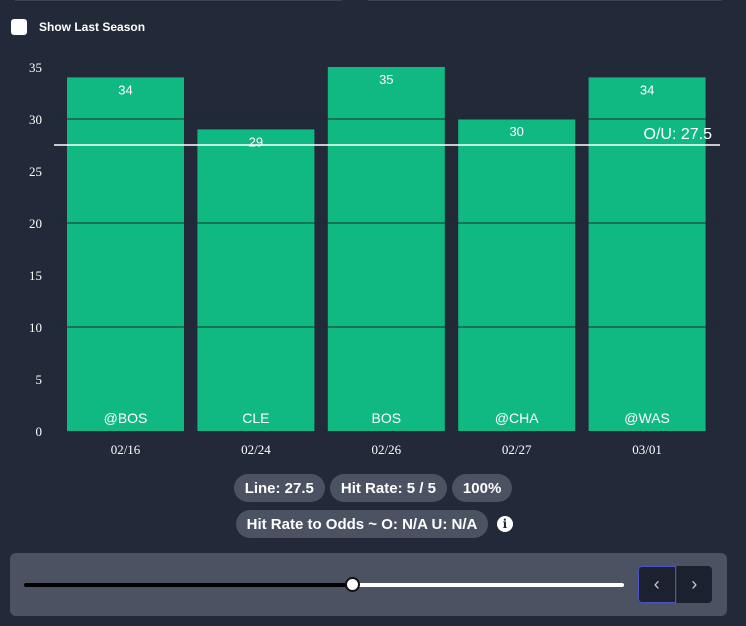  What do you see at coordinates (694, 584) in the screenshot?
I see `chevron-right-icon: ›` at bounding box center [694, 584].